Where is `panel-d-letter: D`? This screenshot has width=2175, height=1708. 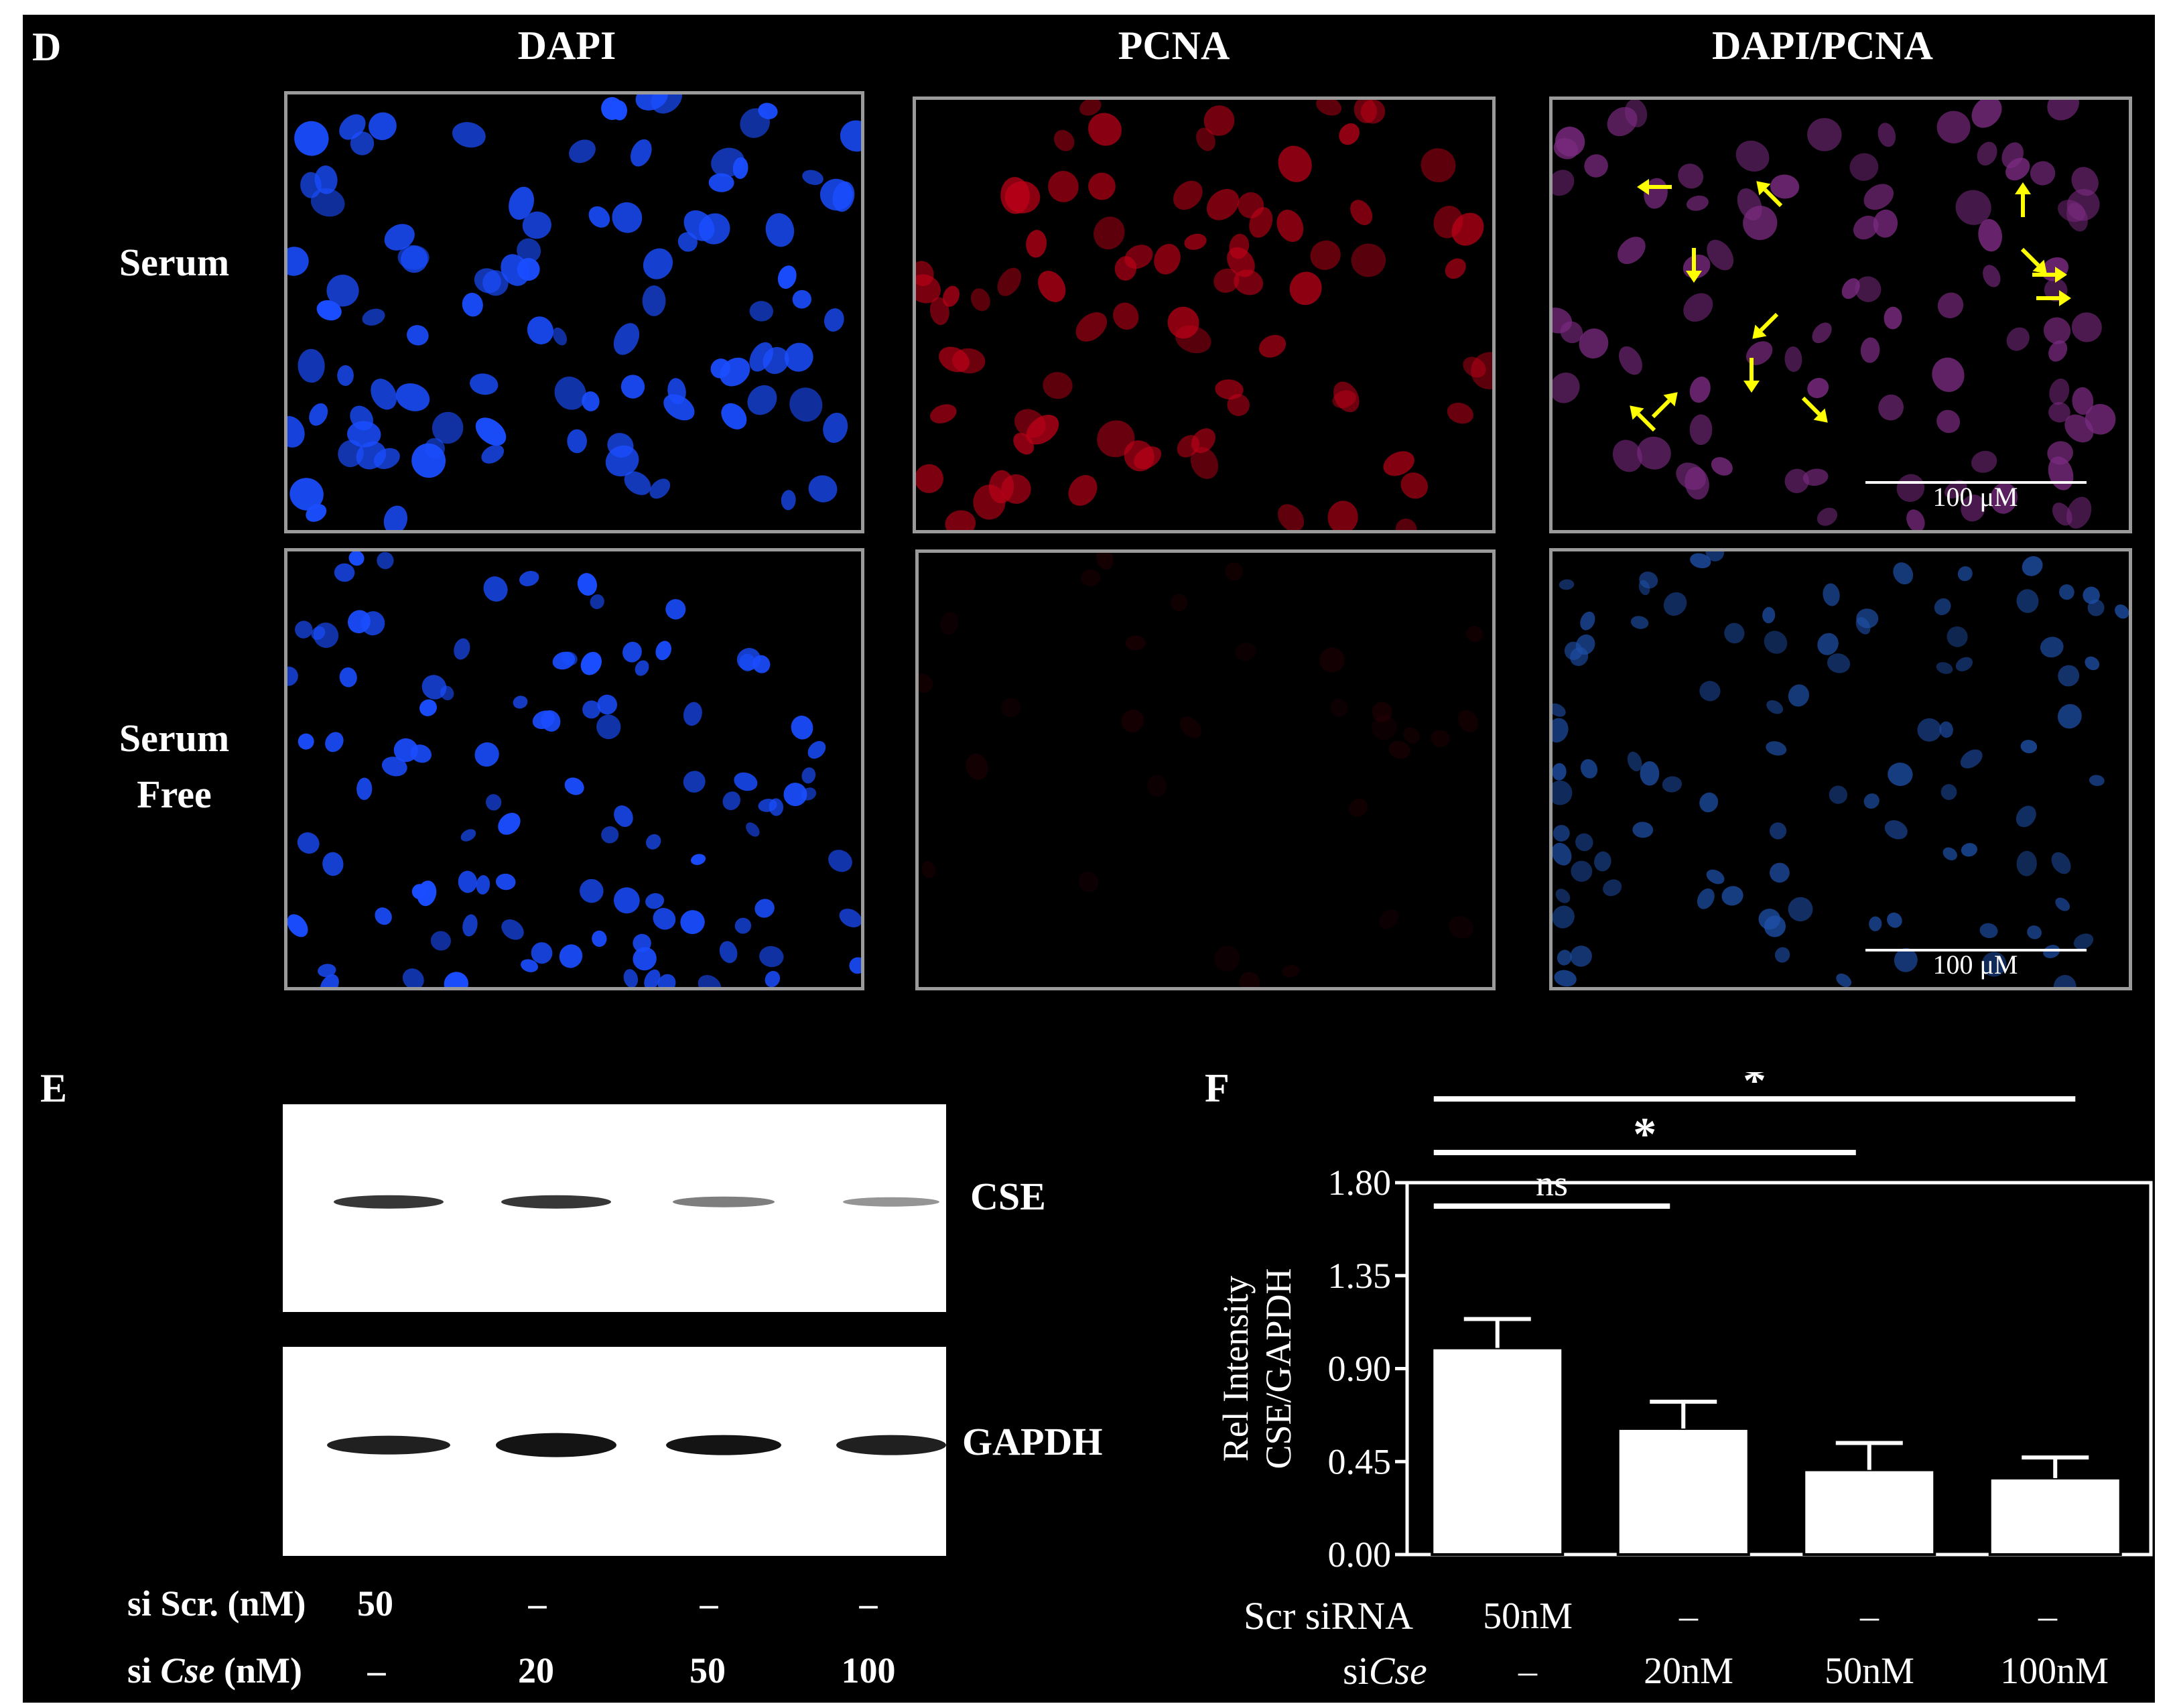 panel-d-letter: D is located at coordinates (47, 47).